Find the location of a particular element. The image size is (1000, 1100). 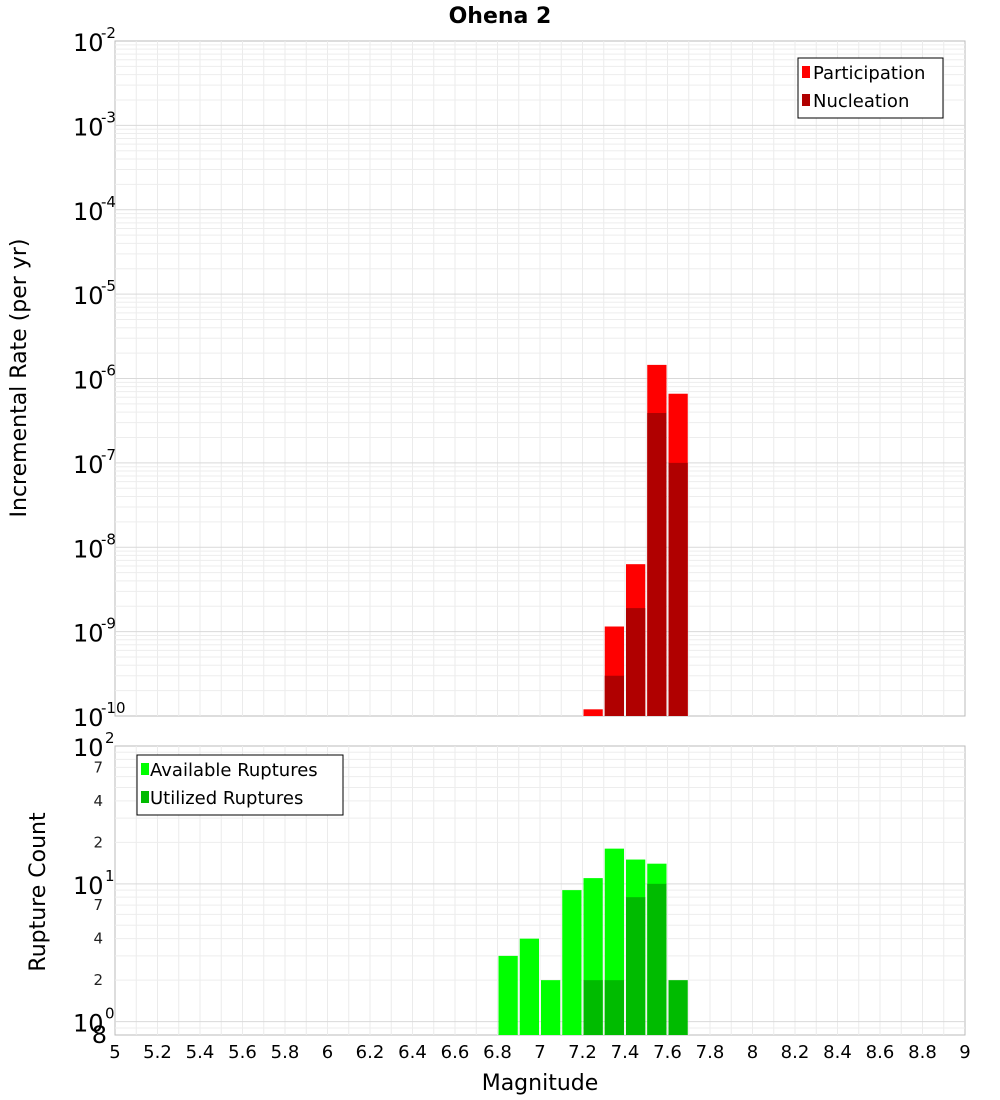

x-tick-label: 6 is located at coordinates (327, 1052).